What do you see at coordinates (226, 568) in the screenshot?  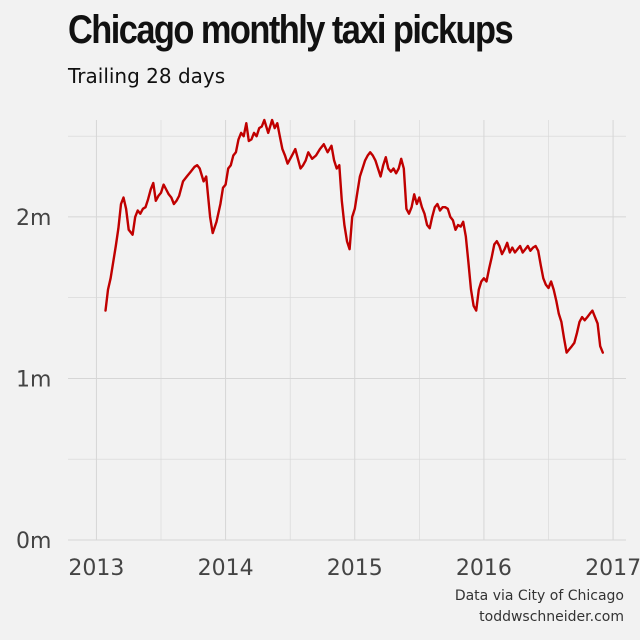 I see `x-tick-label: 2014` at bounding box center [226, 568].